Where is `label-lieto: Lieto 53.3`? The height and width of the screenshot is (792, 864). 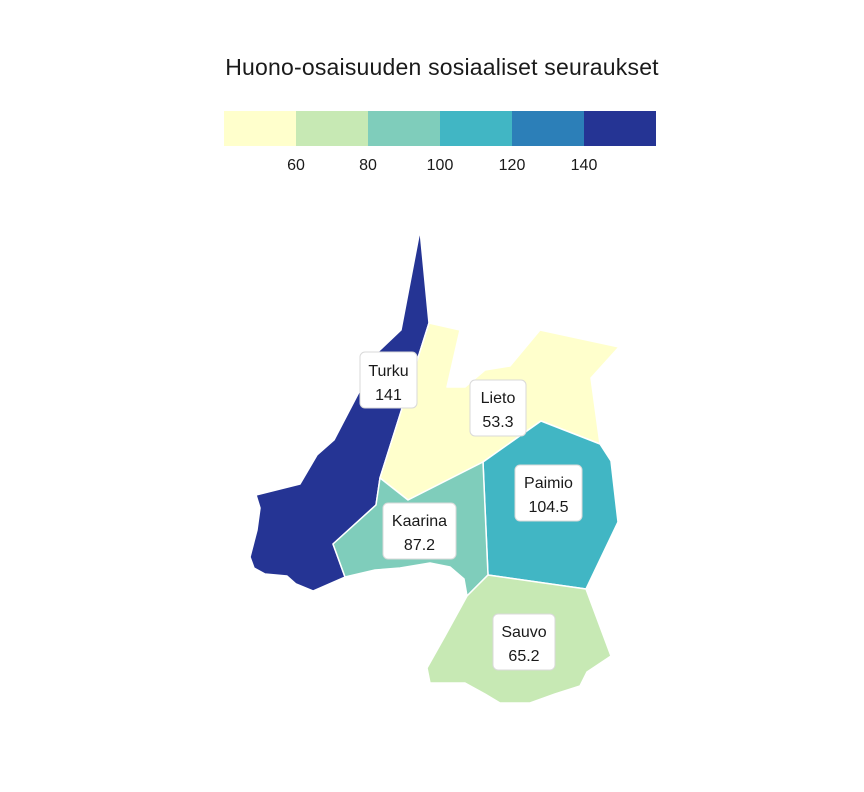
label-lieto: Lieto 53.3 is located at coordinates (498, 408).